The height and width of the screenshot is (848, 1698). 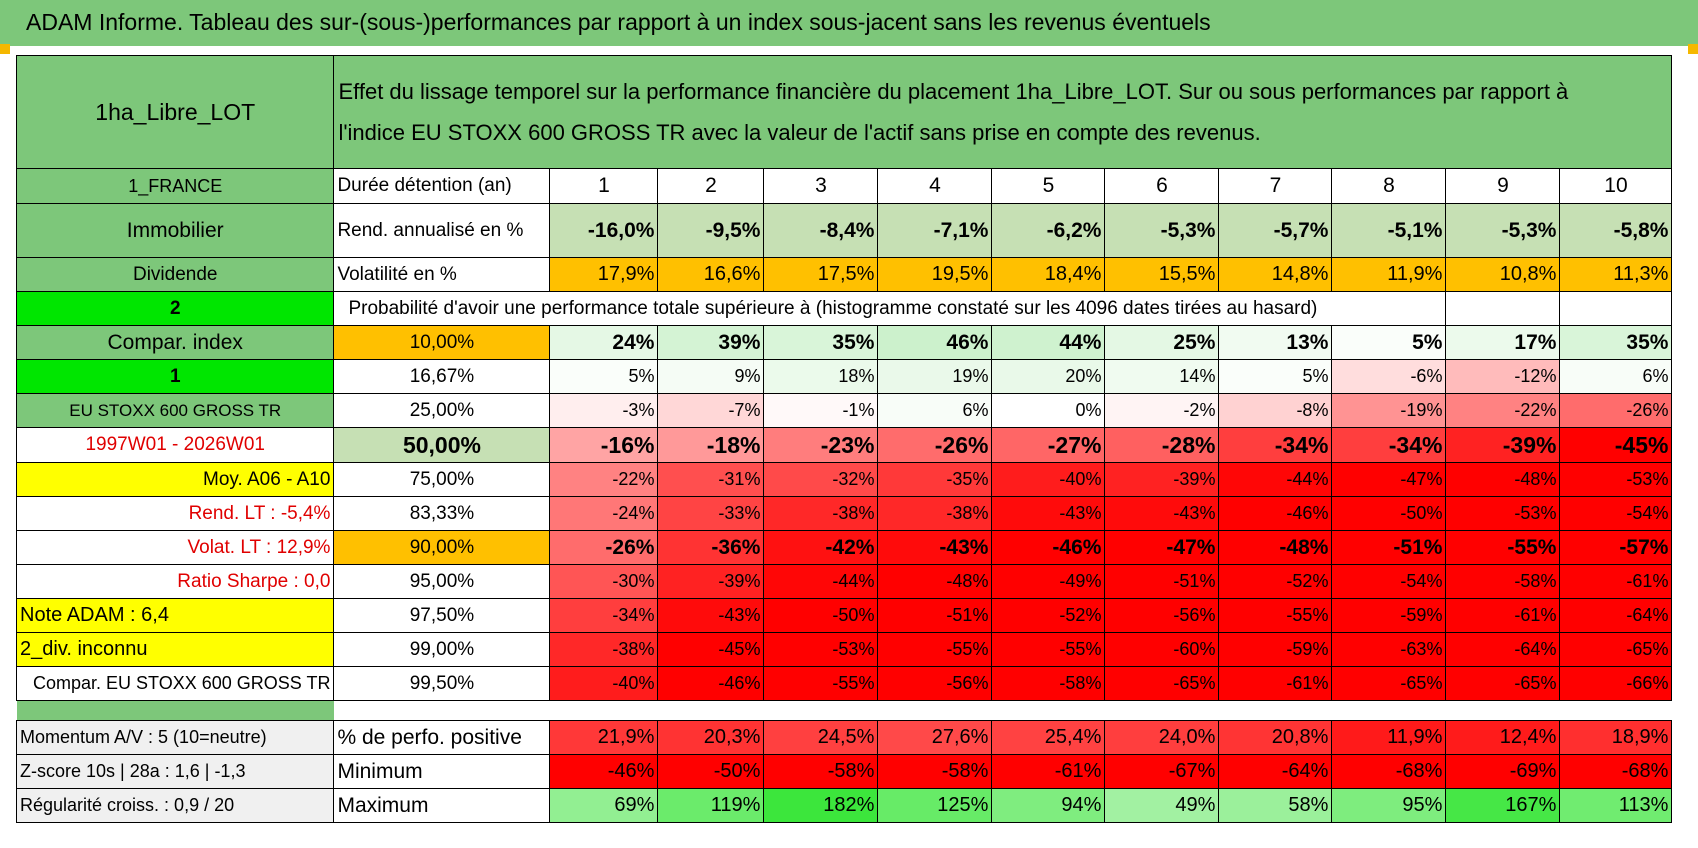 I want to click on quantile-value-cell: 17%, so click(x=1503, y=342).